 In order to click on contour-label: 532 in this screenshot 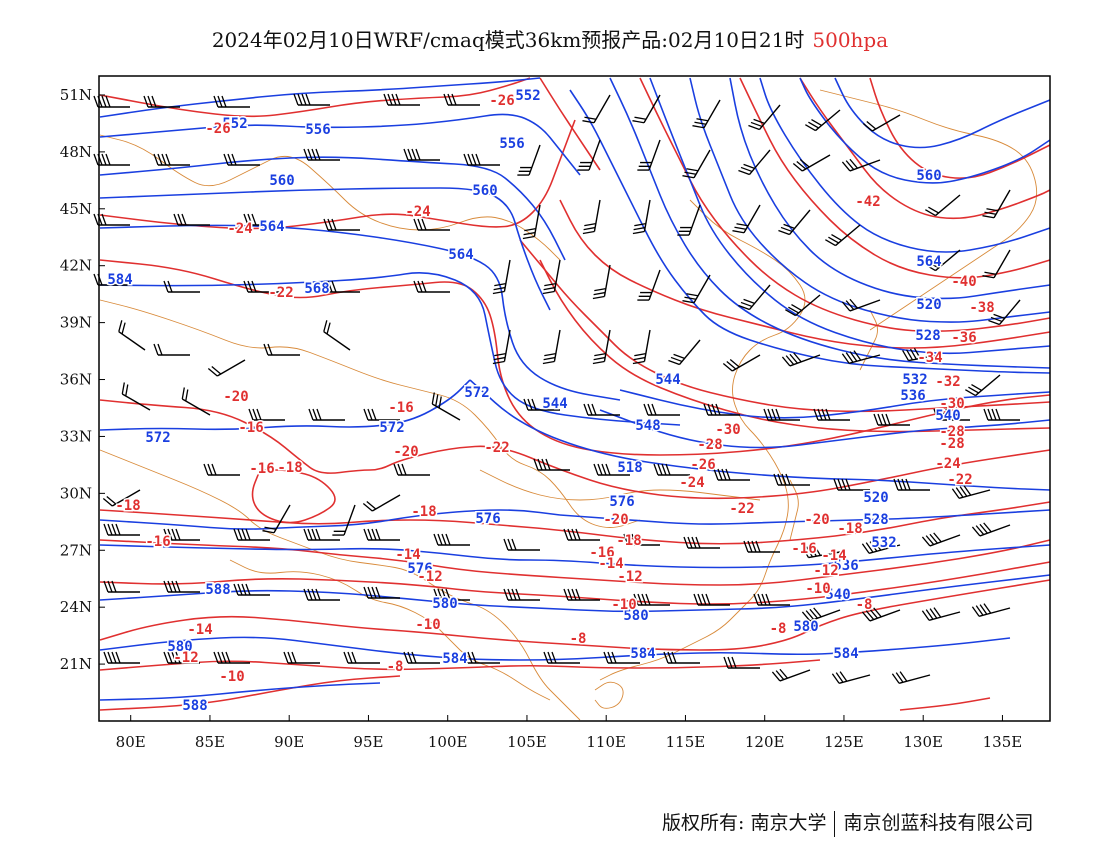, I will do `click(914, 380)`.